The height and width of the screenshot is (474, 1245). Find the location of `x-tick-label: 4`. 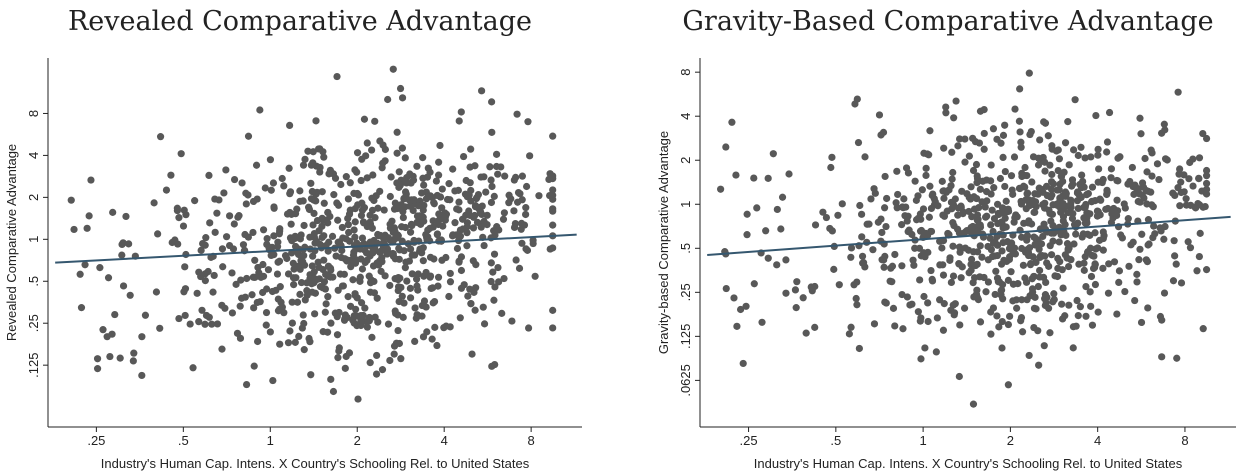

x-tick-label: 4 is located at coordinates (444, 440).